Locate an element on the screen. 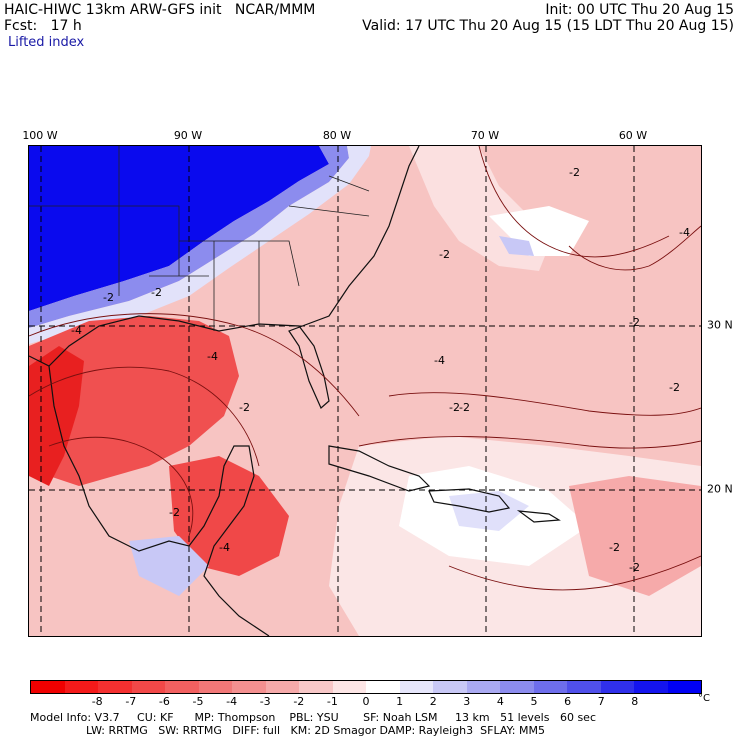 This screenshot has width=740, height=740. colorbar-tick-labels: -8 -7 -6 -5 -4 -3 -2 -1 0 1 2 3 4 5 6 7 8 is located at coordinates (366, 701).